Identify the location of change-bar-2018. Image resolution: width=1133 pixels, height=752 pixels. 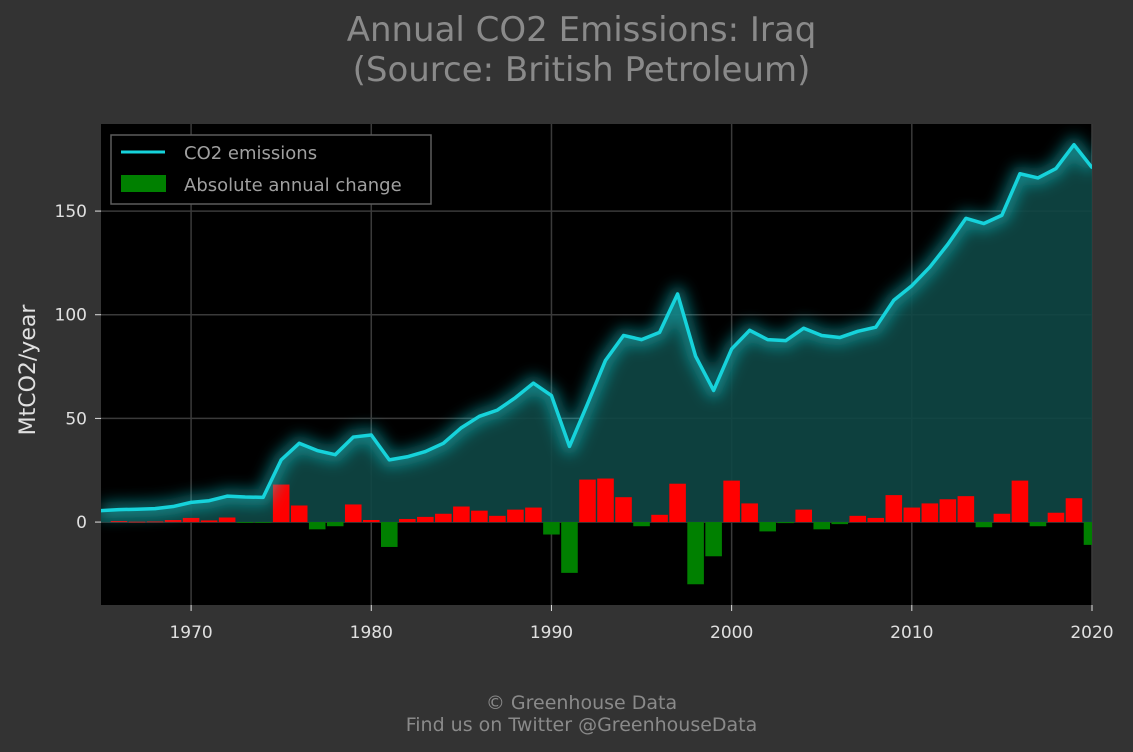
(1056, 517).